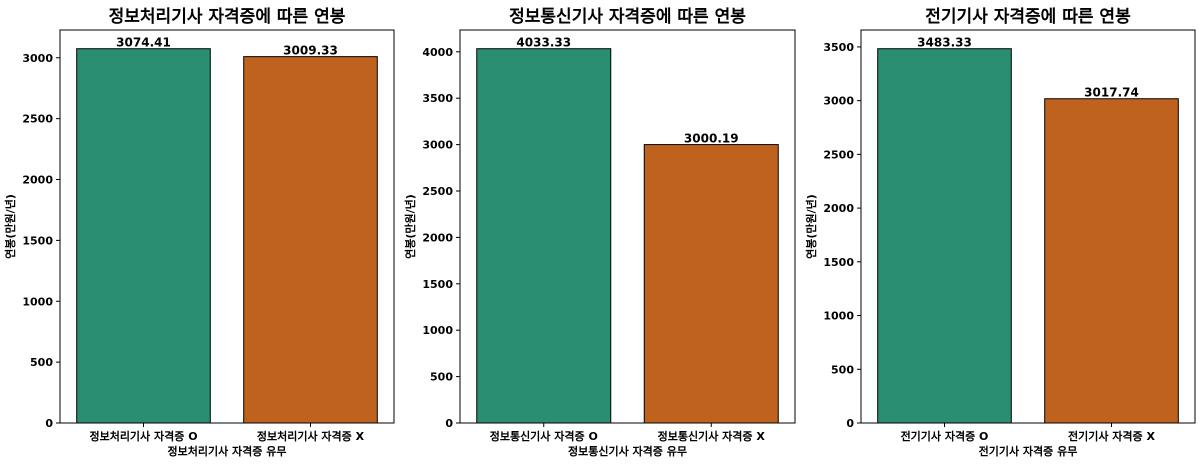  I want to click on x-tick-label: 정보처리기사 자격증 X, so click(311, 436).